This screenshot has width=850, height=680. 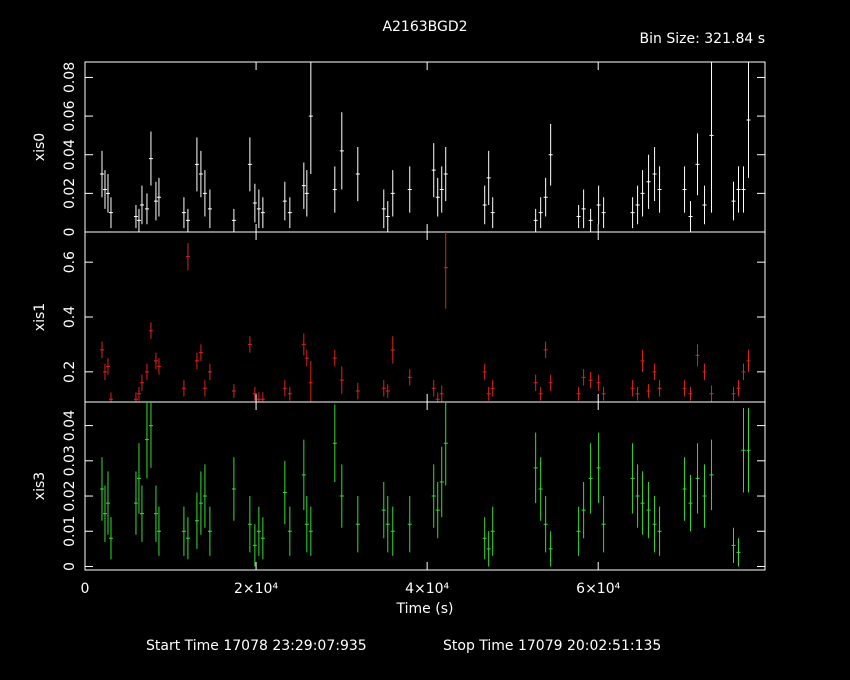 What do you see at coordinates (70, 77) in the screenshot?
I see `y-tick-label: 0.08` at bounding box center [70, 77].